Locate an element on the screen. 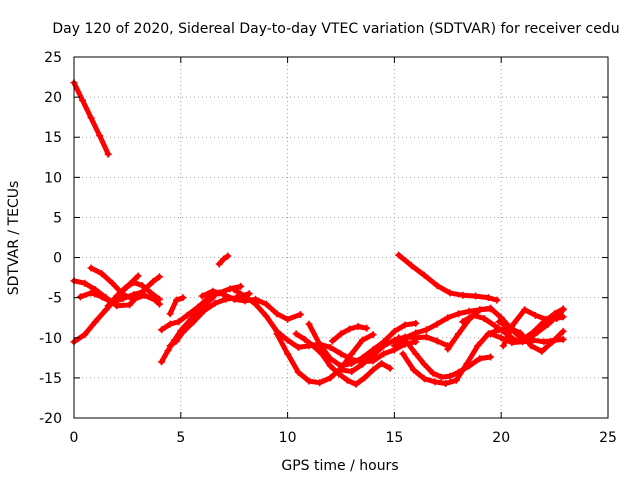  series-line is located at coordinates (343, 359).